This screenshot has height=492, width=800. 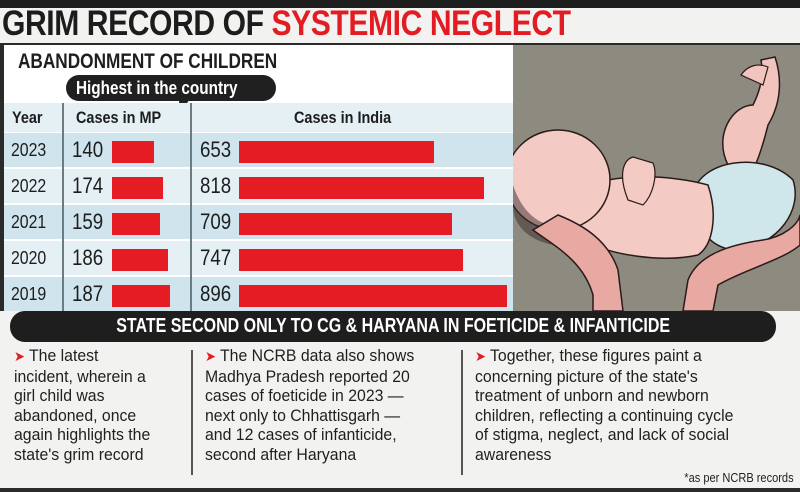 I want to click on table-row: 2022 174 818, so click(x=258, y=186).